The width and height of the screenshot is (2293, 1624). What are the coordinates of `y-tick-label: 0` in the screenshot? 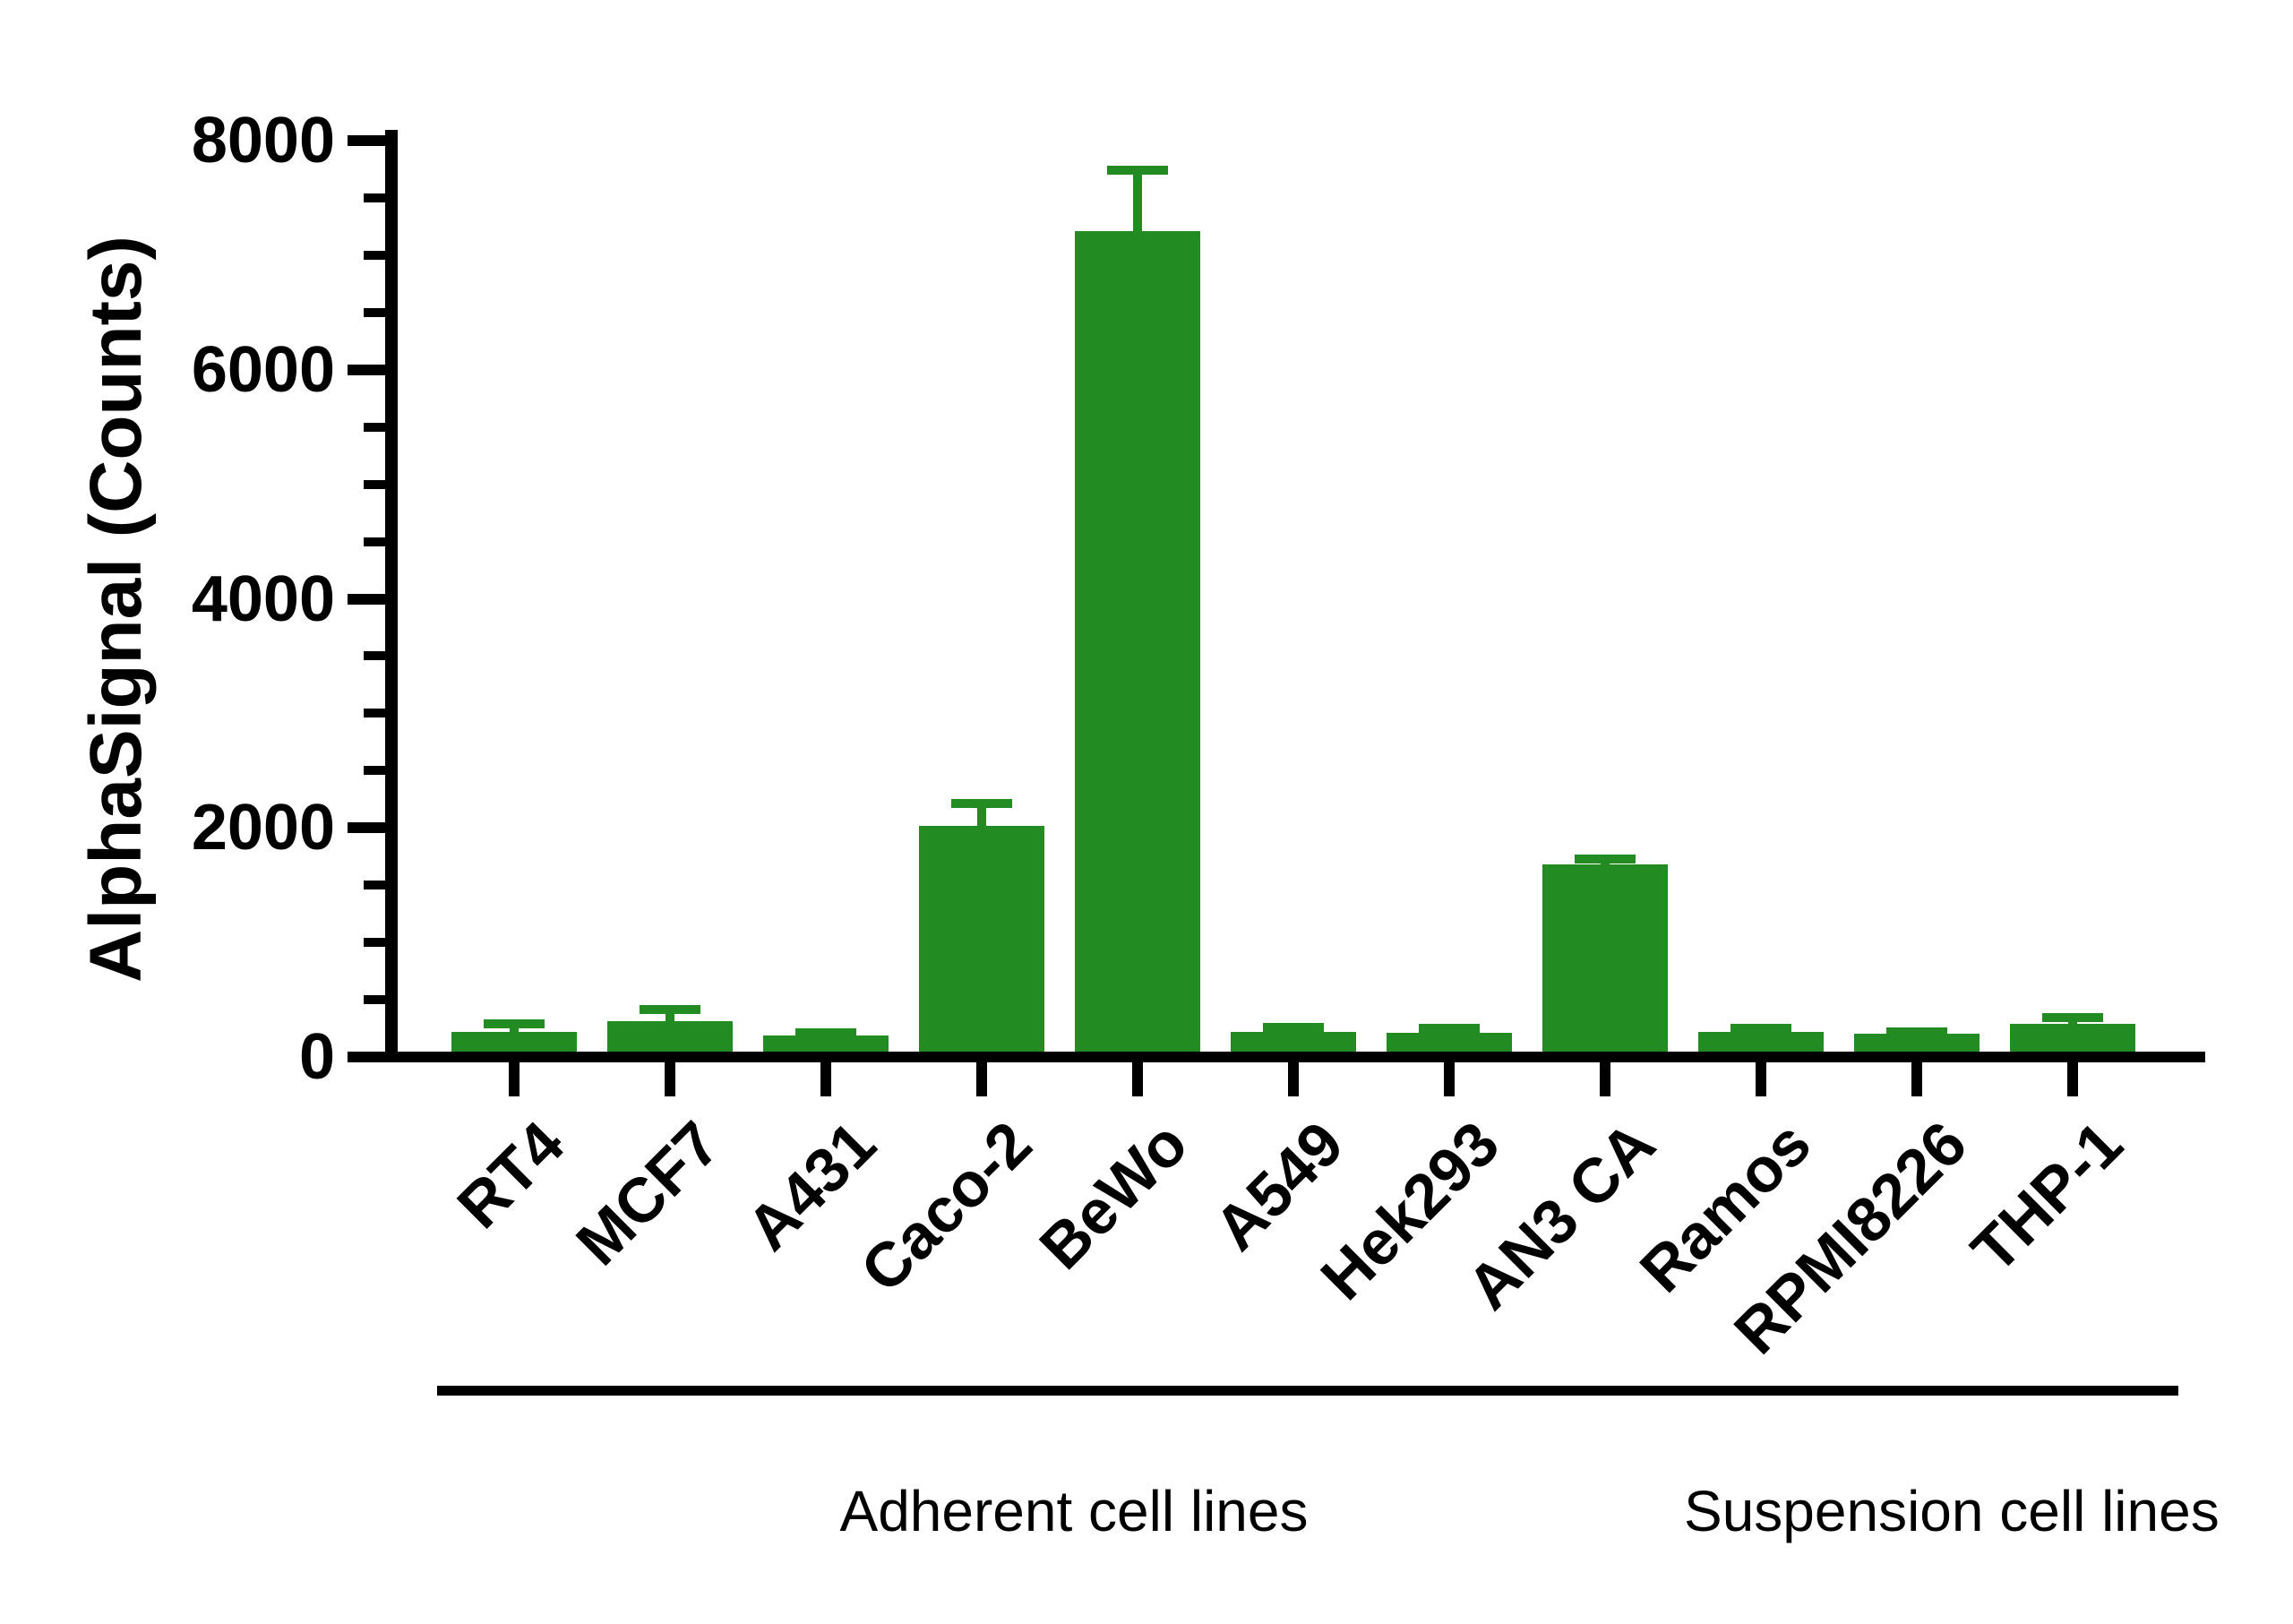 It's located at (316, 1057).